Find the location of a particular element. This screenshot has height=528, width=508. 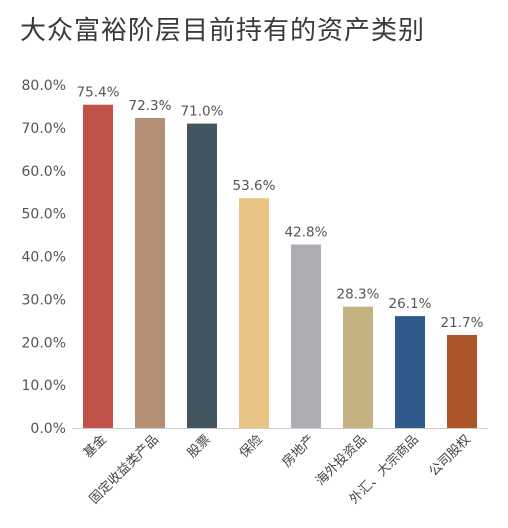

x-tick-label: 基金 is located at coordinates (95, 447).